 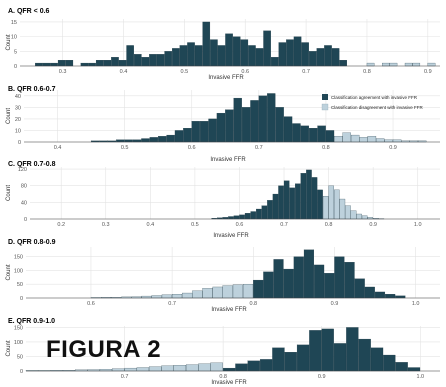 What do you see at coordinates (32, 242) in the screenshot?
I see `panel-title: D. QFR 0.8-0.9` at bounding box center [32, 242].